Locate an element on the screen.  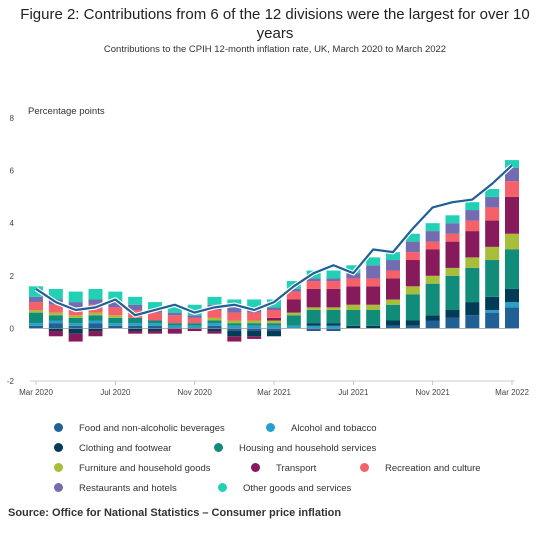
legend-item-transport: Transport is located at coordinates (283, 468).